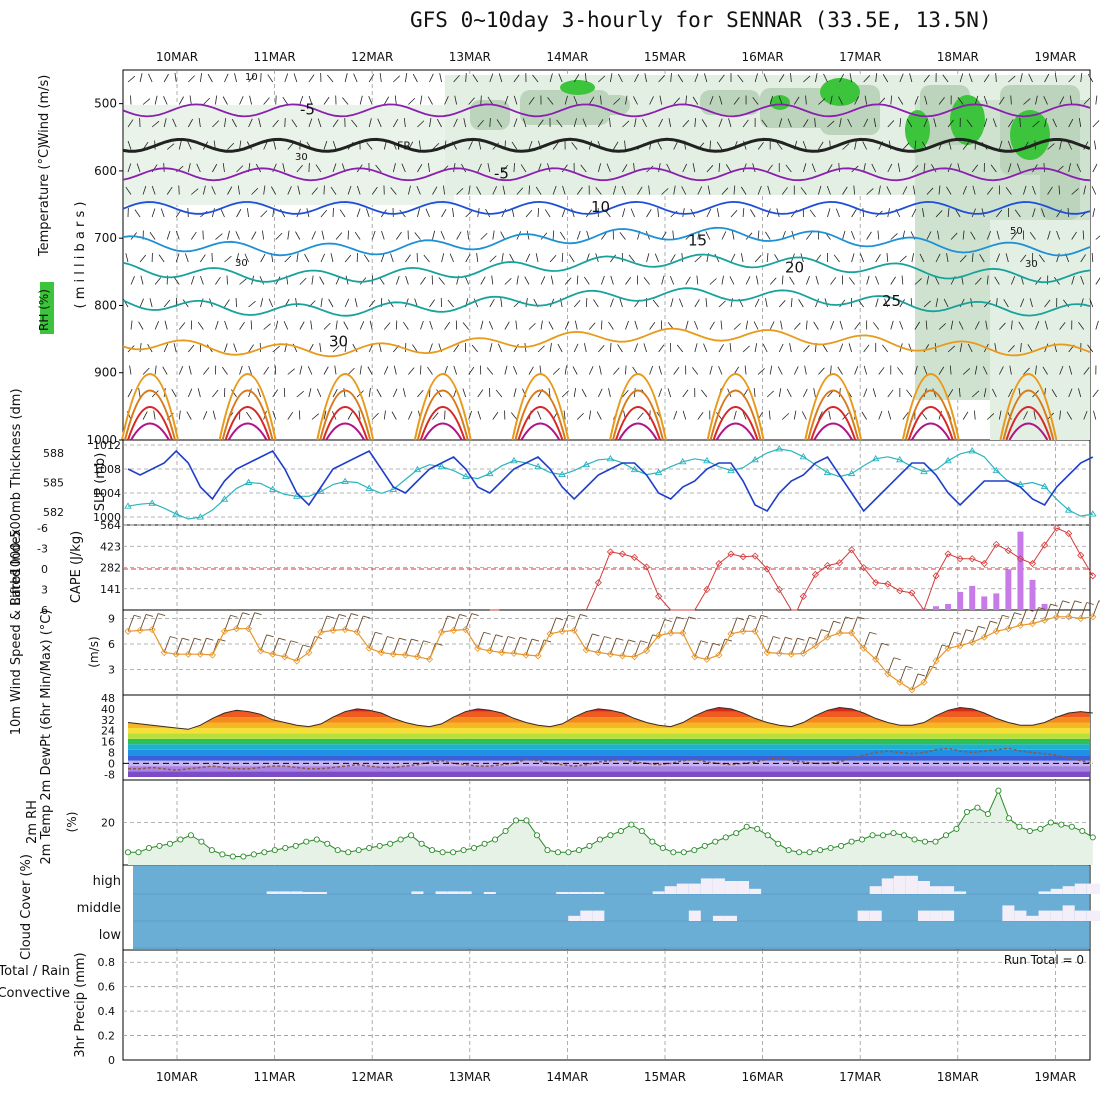  What do you see at coordinates (694, 888) in the screenshot?
I see `cloud-bar` at bounding box center [694, 888].